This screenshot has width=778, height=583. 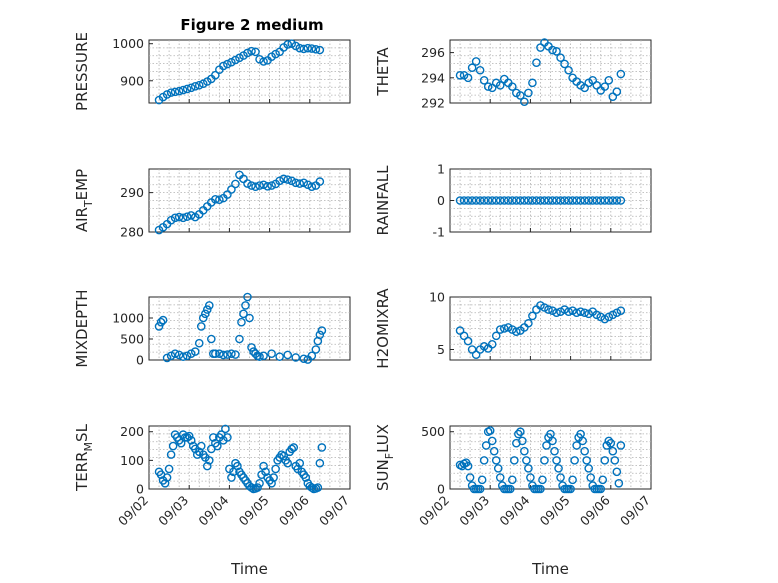 What do you see at coordinates (212, 71) in the screenshot?
I see `subplot-pressure: 900 1000 PRESSURE` at bounding box center [212, 71].